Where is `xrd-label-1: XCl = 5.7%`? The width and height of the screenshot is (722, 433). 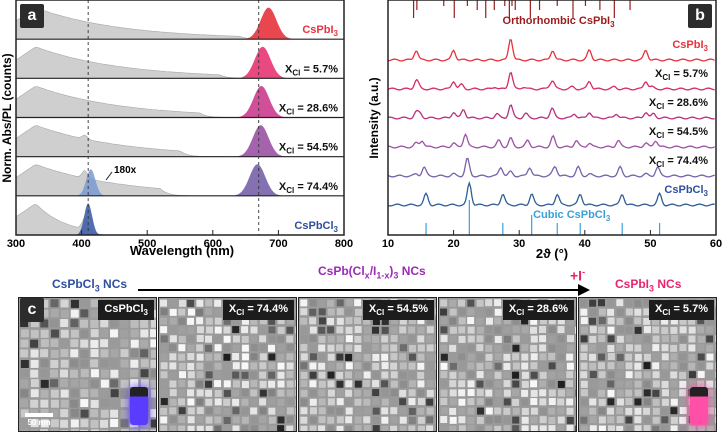
xrd-label-1: XCl = 5.7% is located at coordinates (681, 75).